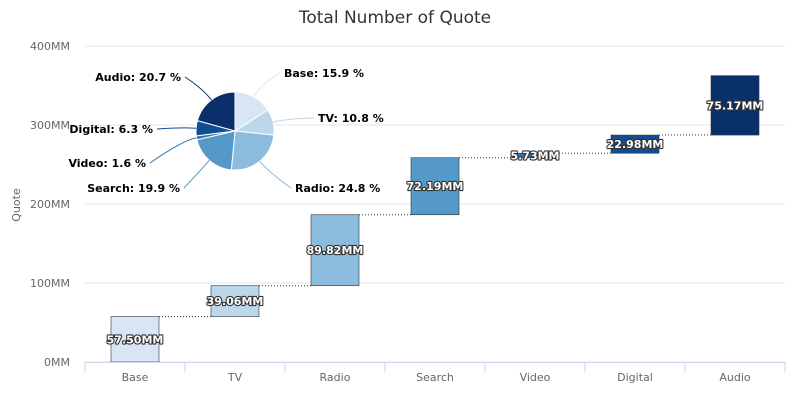 The height and width of the screenshot is (408, 800). Describe the element at coordinates (135, 377) in the screenshot. I see `x-tick-label: Base` at that location.